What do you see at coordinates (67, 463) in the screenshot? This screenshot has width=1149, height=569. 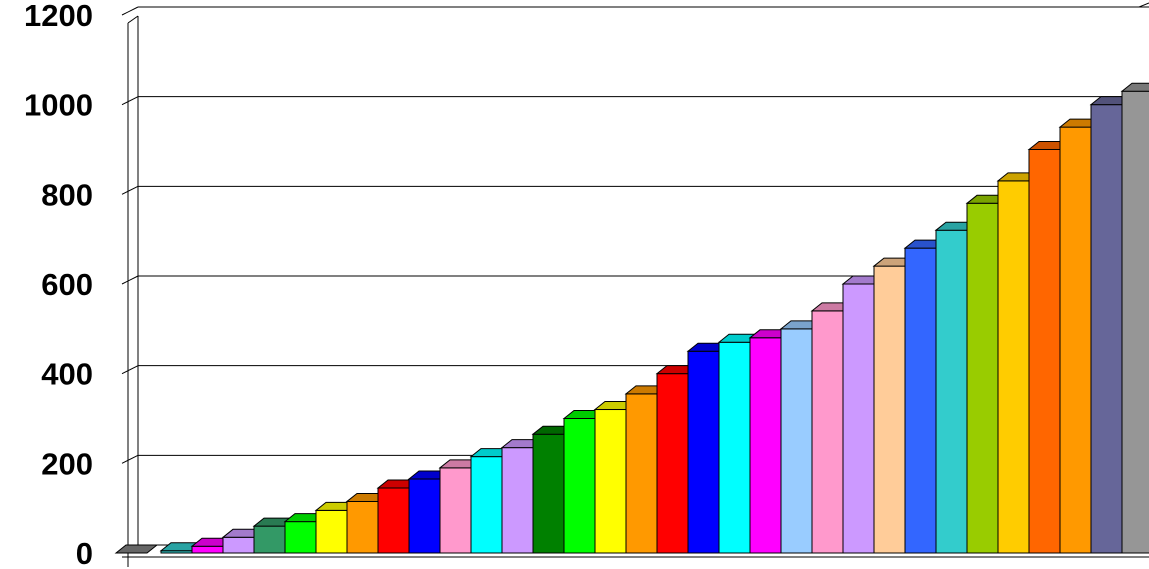 I see `y-tick-label: 200` at bounding box center [67, 463].